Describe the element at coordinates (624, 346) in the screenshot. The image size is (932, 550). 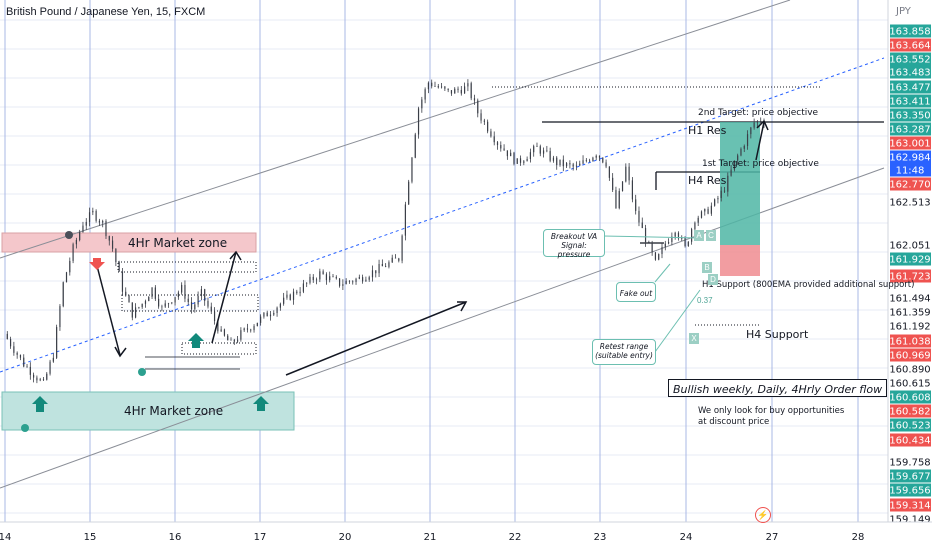
I see `retest-range-text: Retest range` at that location.